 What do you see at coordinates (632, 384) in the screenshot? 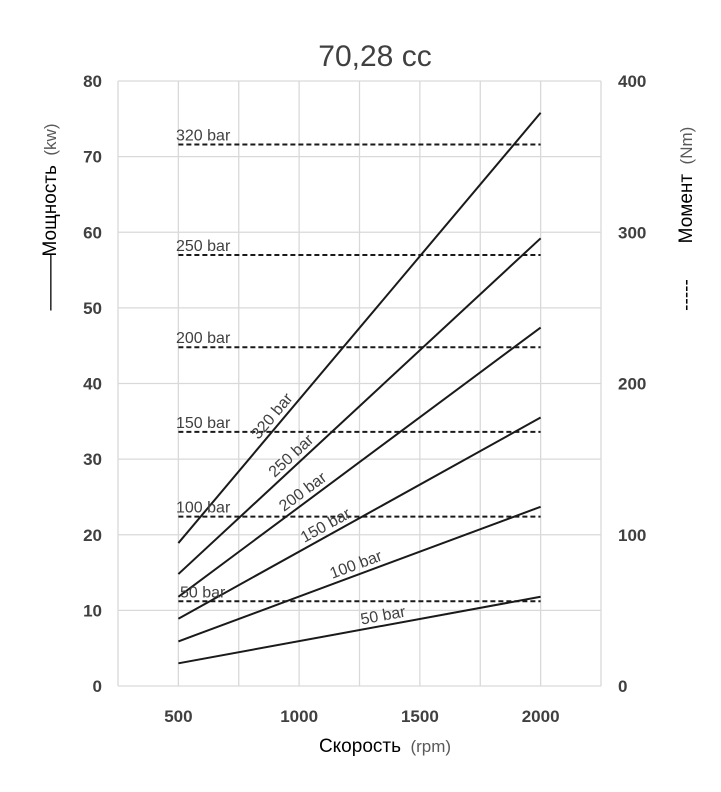
I see `right-tick-label: 200` at bounding box center [632, 384].